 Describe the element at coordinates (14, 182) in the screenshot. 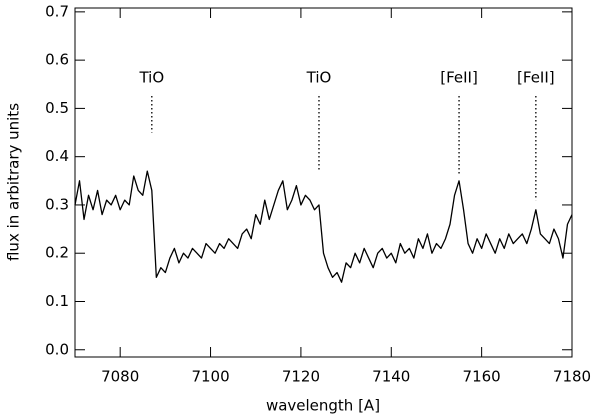

I see `y-axis-label: flux in arbitrary units` at that location.